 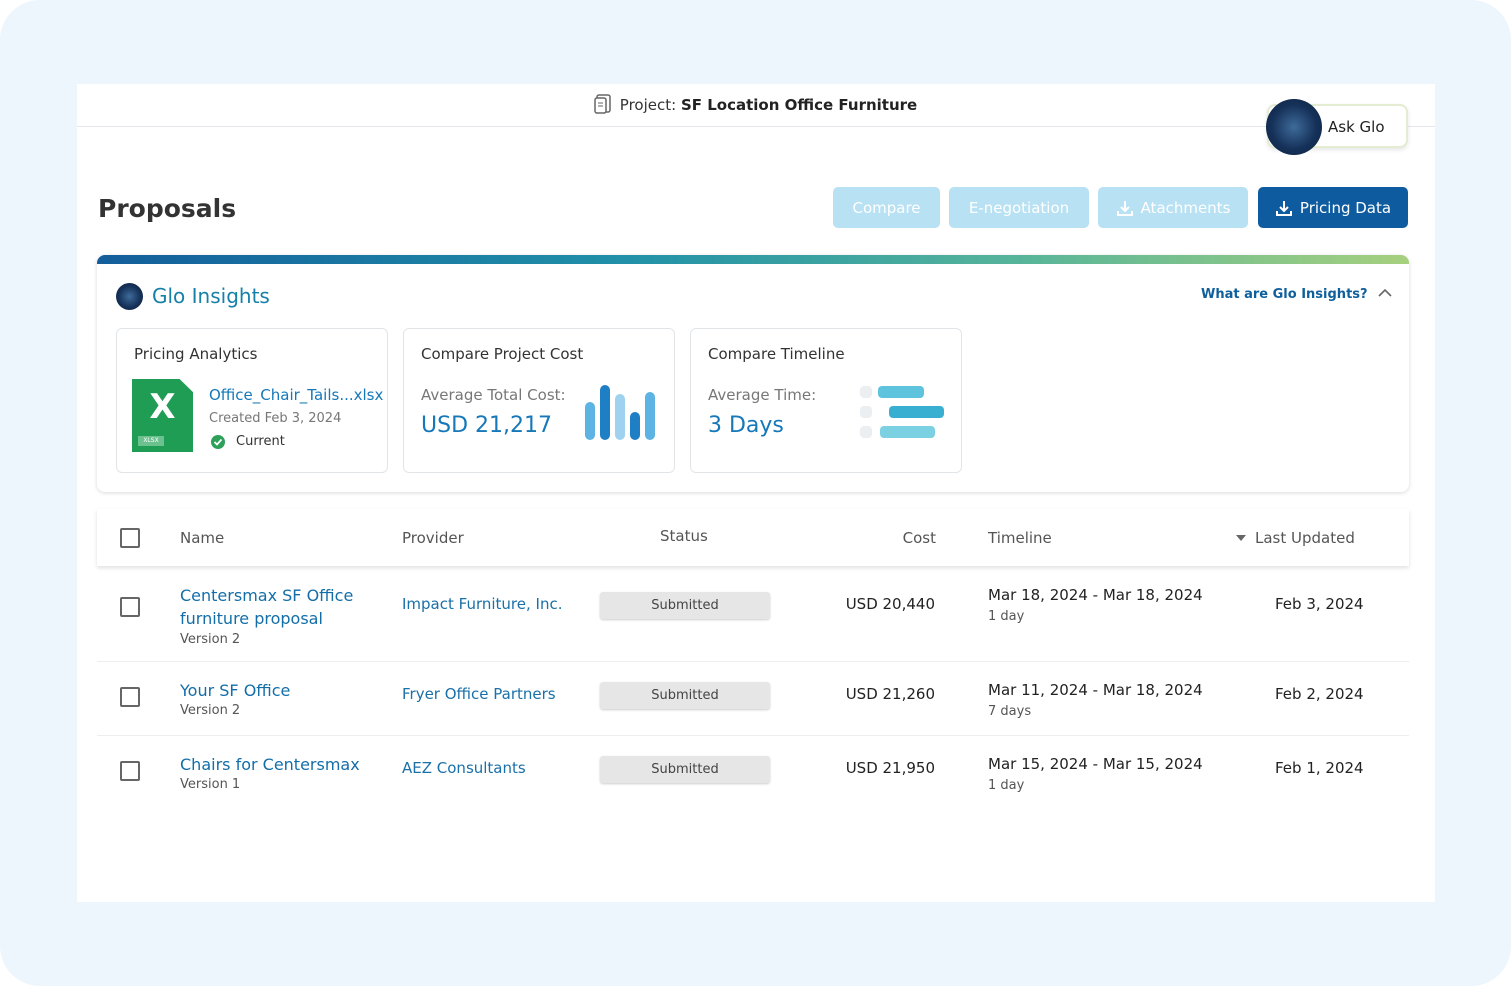 What do you see at coordinates (756, 126) in the screenshot?
I see `header-divider` at bounding box center [756, 126].